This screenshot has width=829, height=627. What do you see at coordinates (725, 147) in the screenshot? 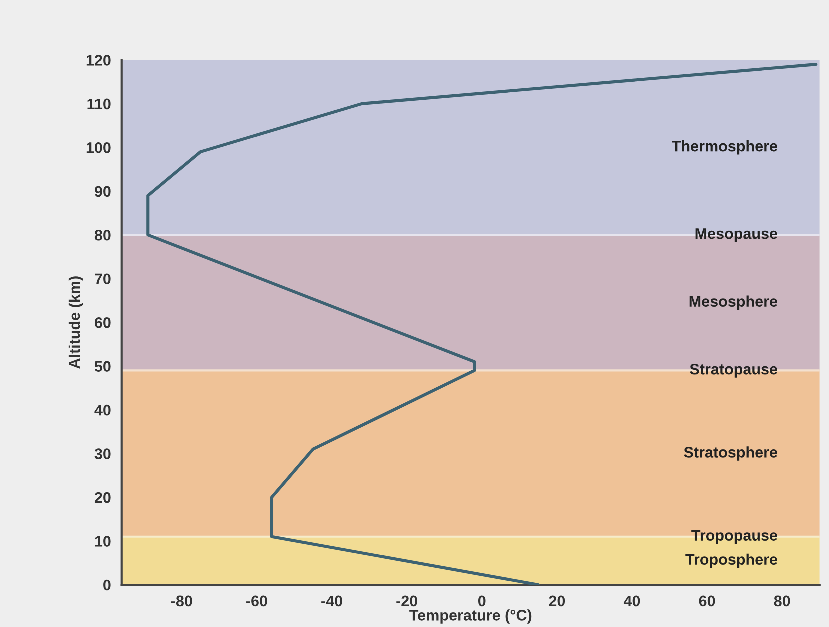
I see `band-label: Thermosphere` at bounding box center [725, 147].